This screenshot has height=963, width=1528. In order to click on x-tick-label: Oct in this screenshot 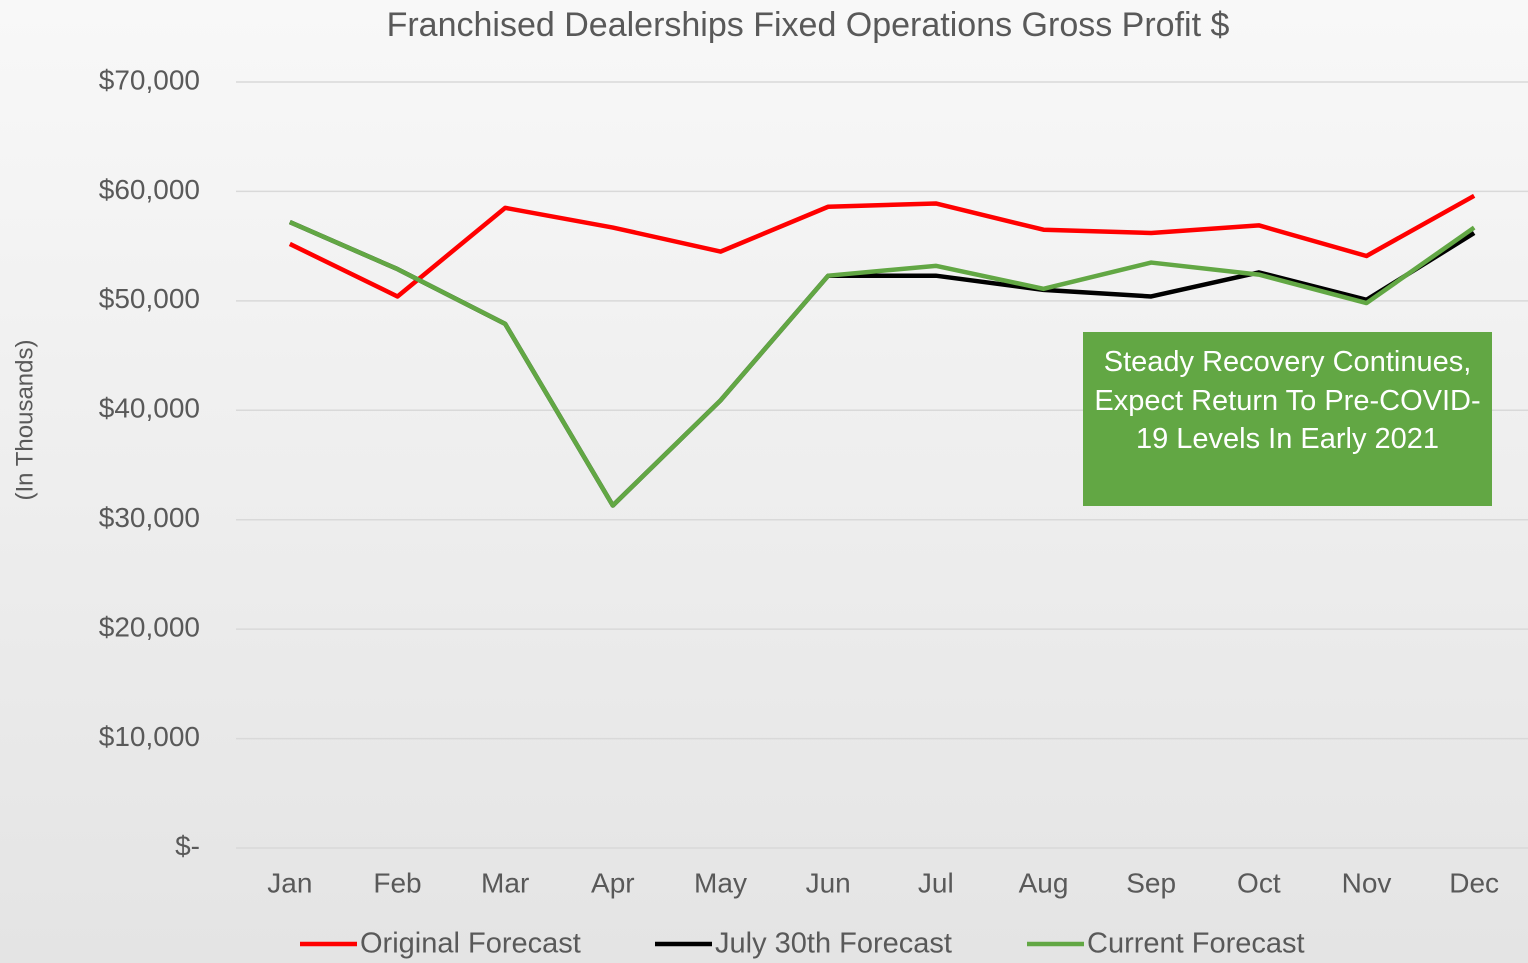, I will do `click(1259, 882)`.